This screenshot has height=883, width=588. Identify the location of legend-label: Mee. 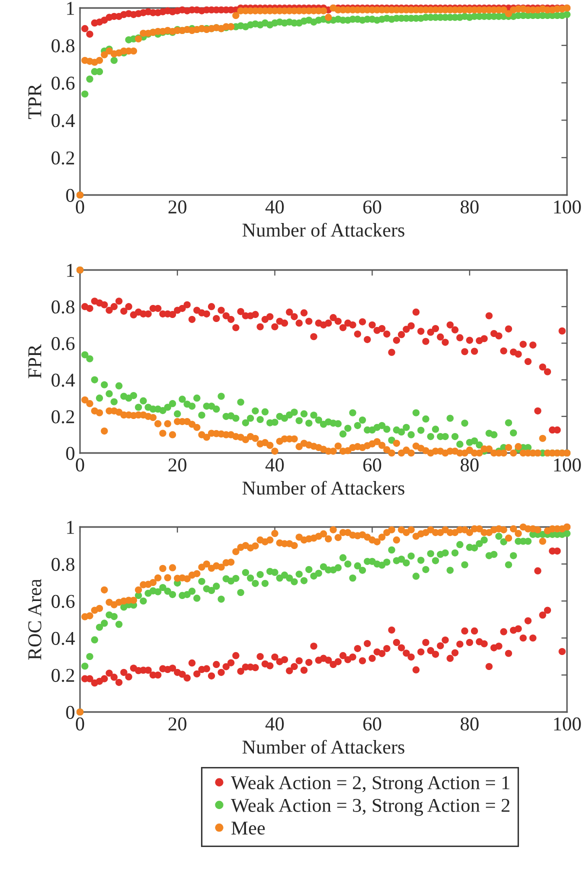
(248, 828).